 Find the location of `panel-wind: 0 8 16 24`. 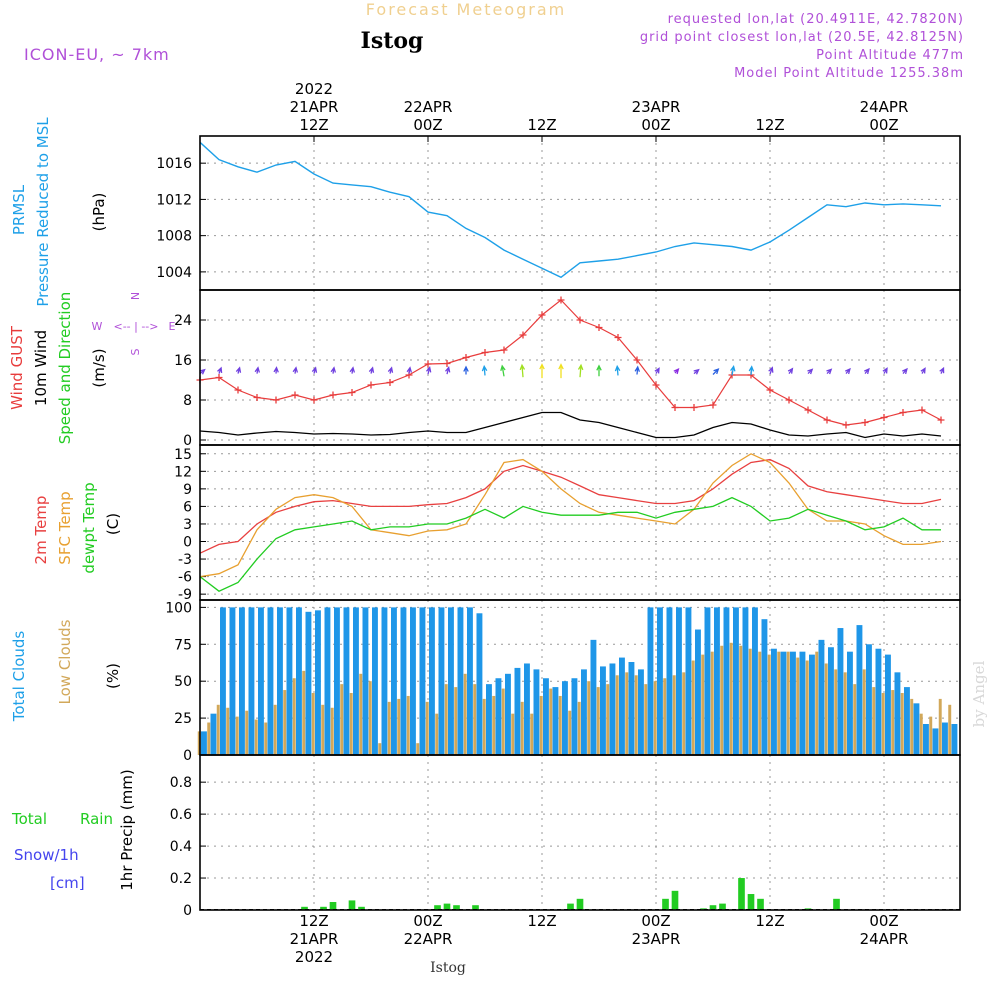

panel-wind: 0 8 16 24 is located at coordinates (567, 369).